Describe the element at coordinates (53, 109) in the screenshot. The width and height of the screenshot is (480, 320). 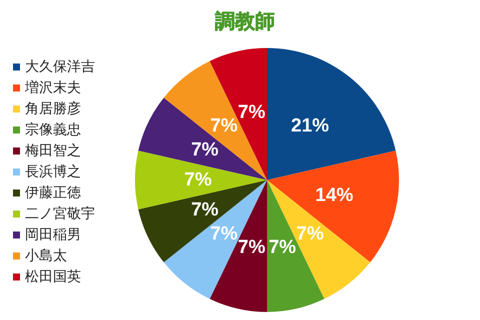
I see `legend-label: 角居勝彦` at that location.